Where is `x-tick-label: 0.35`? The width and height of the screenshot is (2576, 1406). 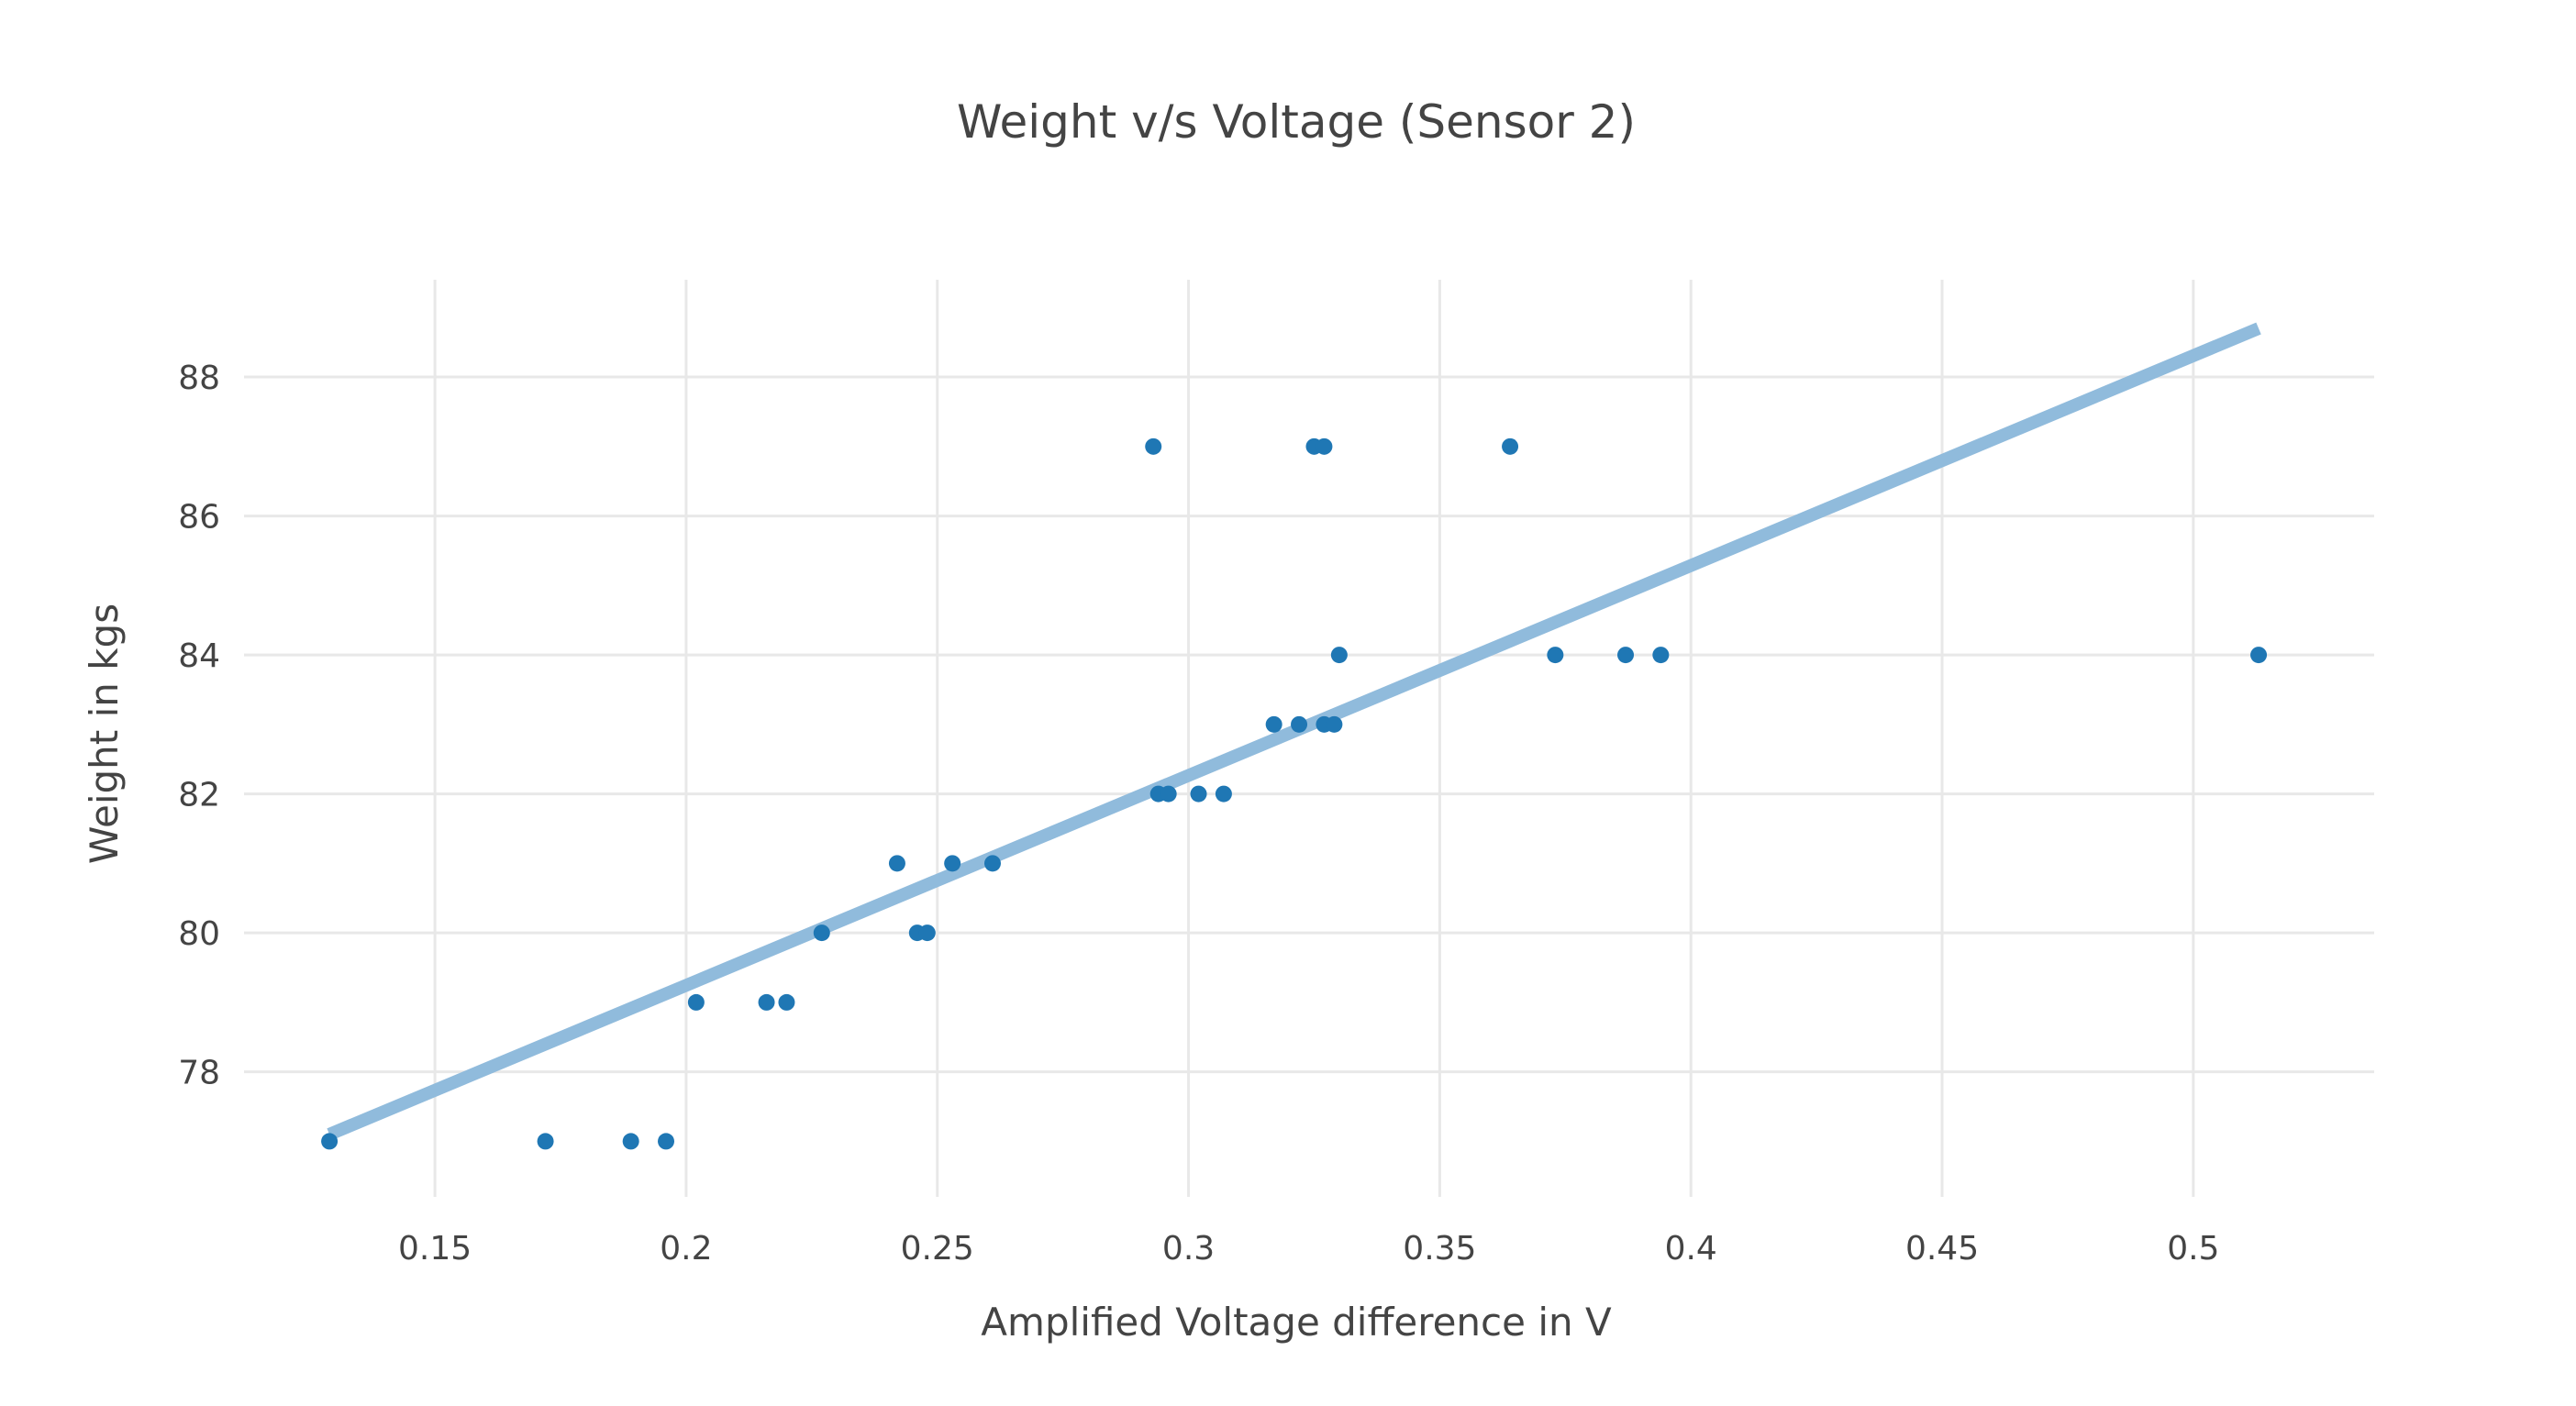
x-tick-label: 0.35 is located at coordinates (1439, 1249).